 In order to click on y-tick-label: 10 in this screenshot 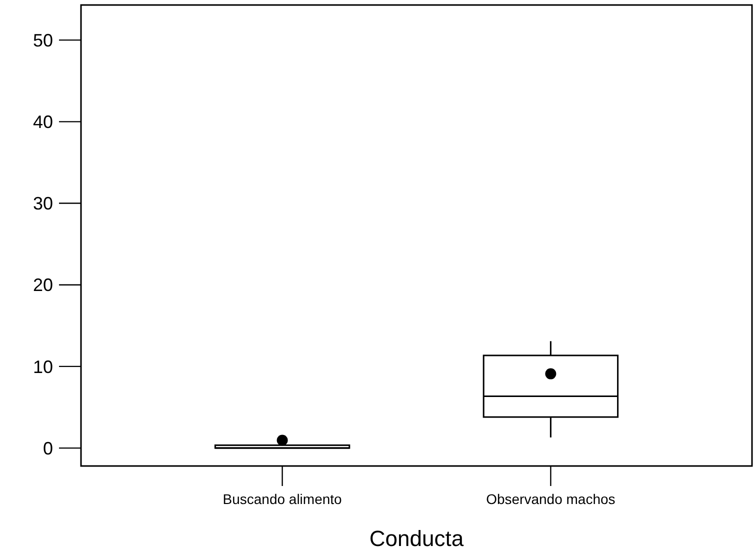, I will do `click(42, 366)`.